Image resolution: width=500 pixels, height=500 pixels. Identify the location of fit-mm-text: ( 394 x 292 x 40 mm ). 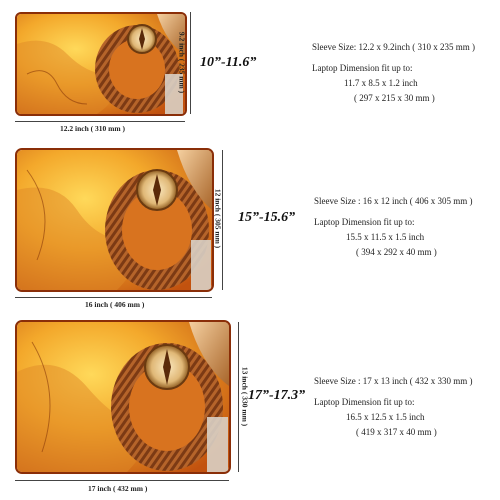
(396, 252).